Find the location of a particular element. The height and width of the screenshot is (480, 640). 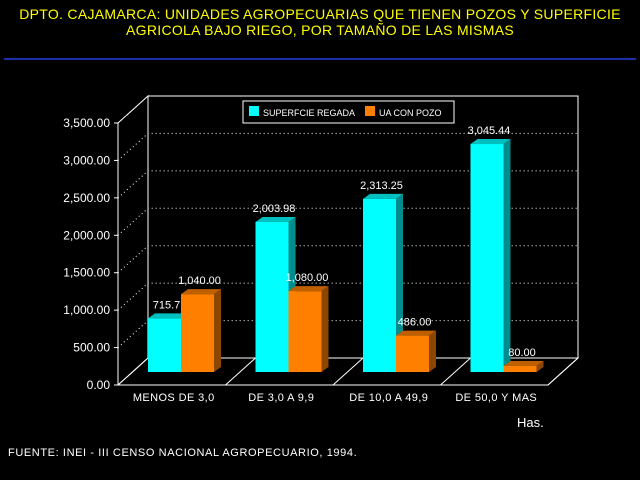

legend is located at coordinates (348, 112).